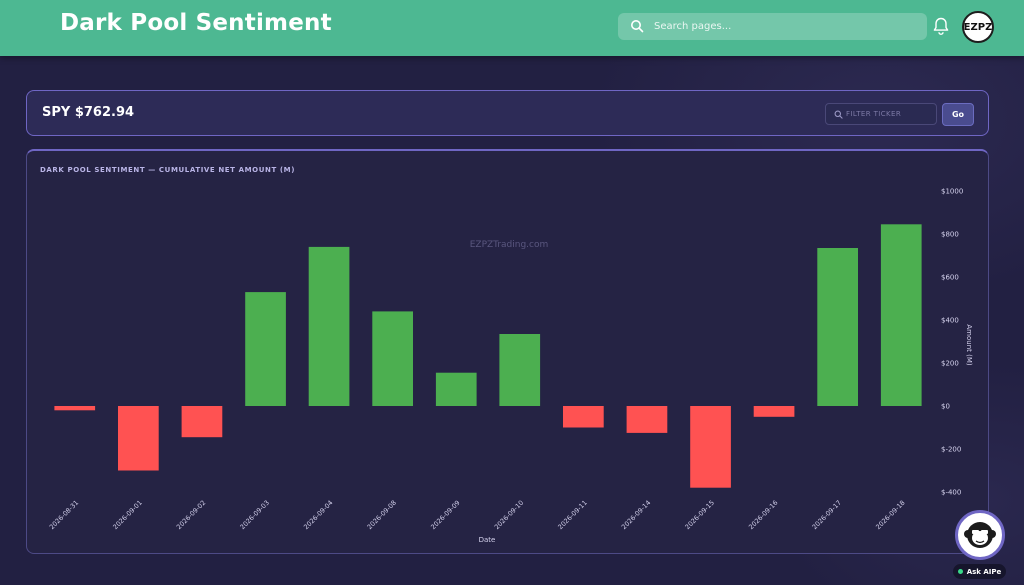 This screenshot has height=585, width=1024. What do you see at coordinates (950, 278) in the screenshot?
I see `y-tick-label: $600` at bounding box center [950, 278].